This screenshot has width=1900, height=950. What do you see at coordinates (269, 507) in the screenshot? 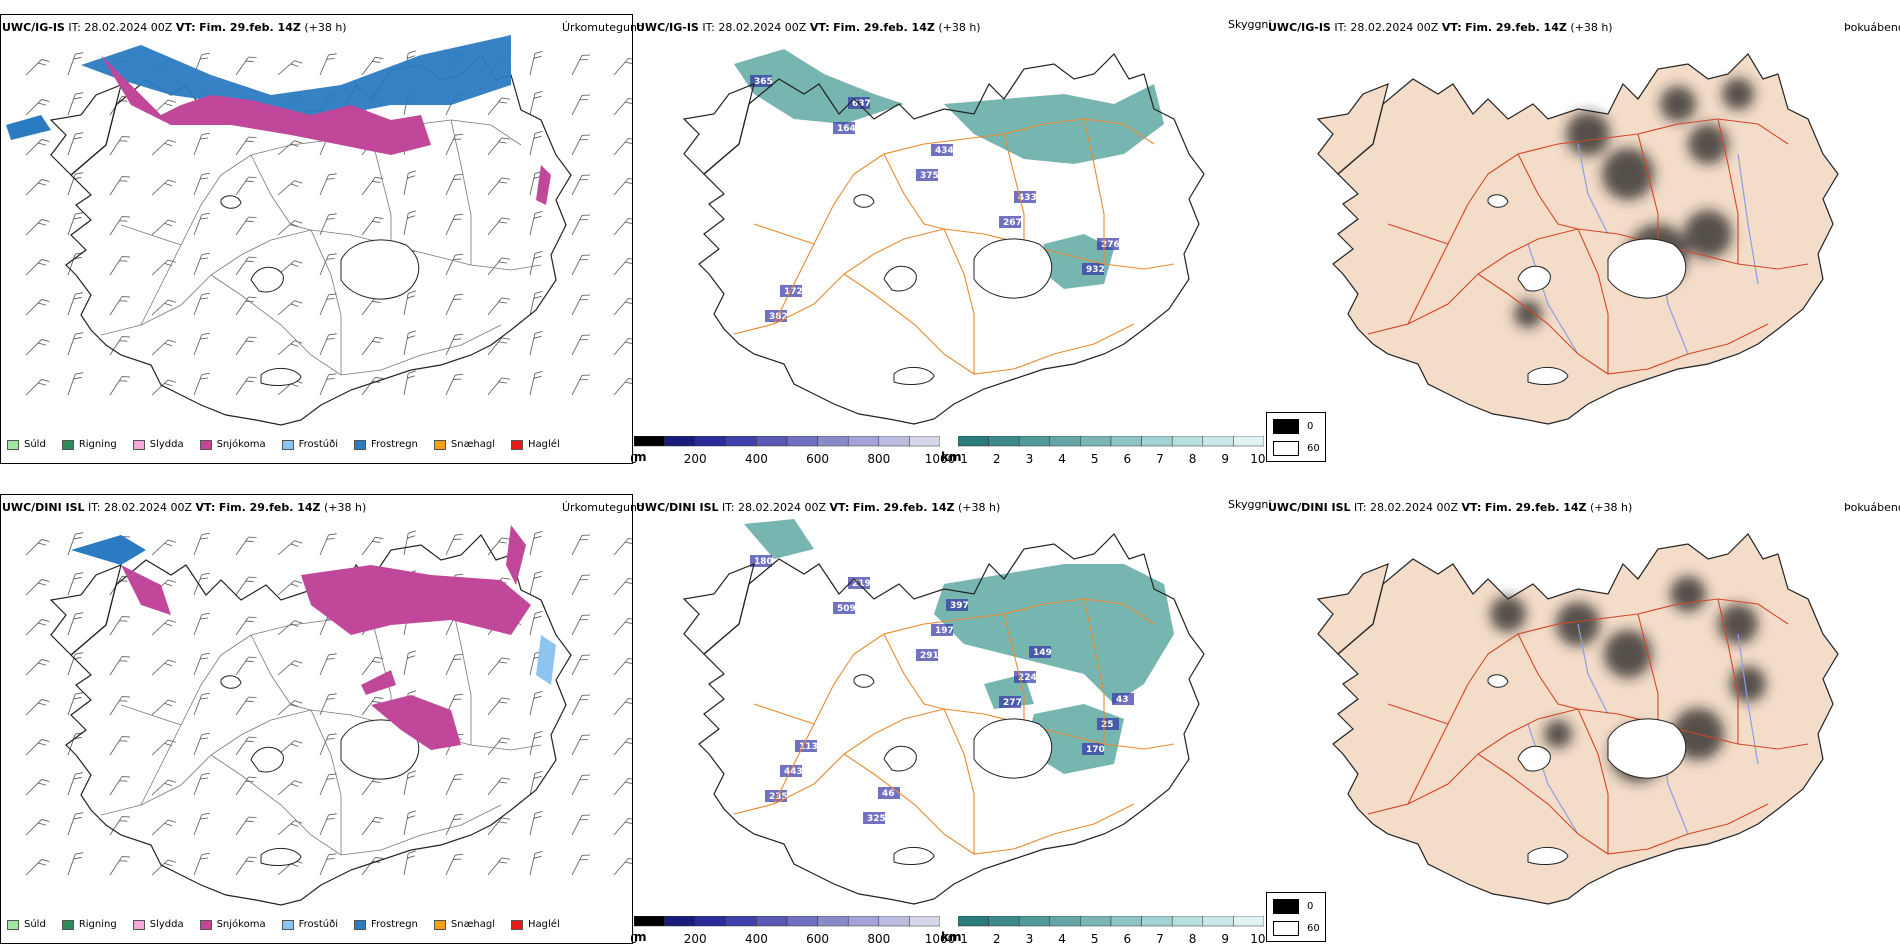
I see `valid-time: Fim. 29.feb. 14Z` at bounding box center [269, 507].